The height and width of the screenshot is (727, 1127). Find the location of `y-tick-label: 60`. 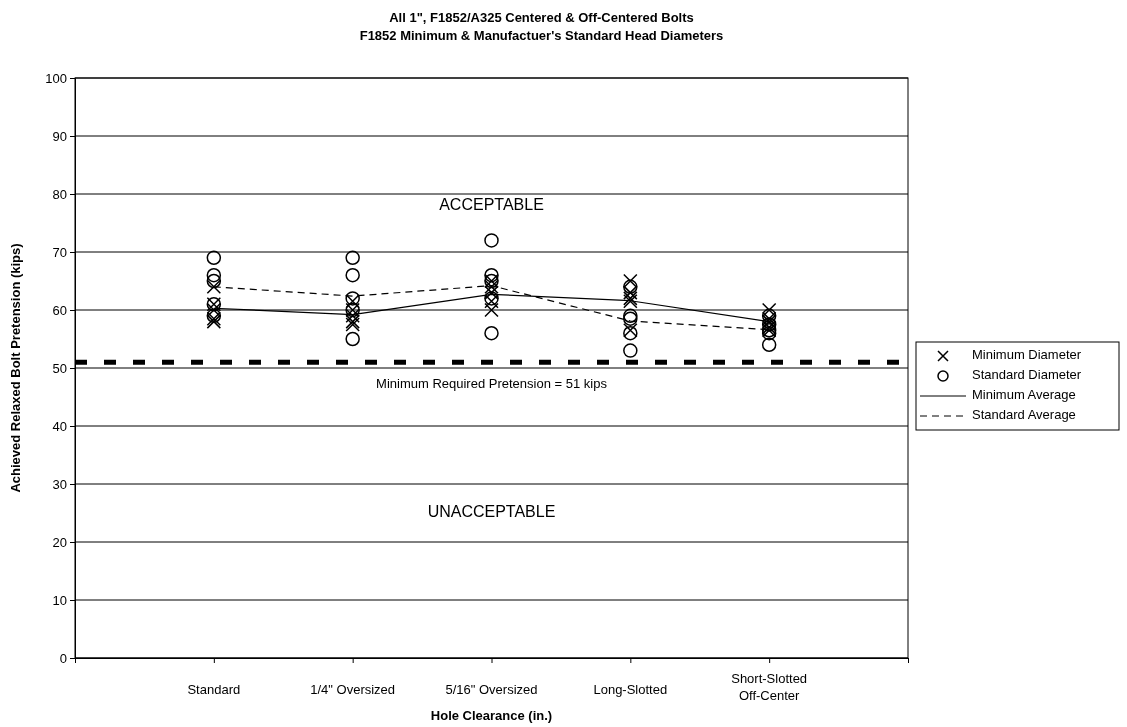

y-tick-label: 60 is located at coordinates (59, 310).